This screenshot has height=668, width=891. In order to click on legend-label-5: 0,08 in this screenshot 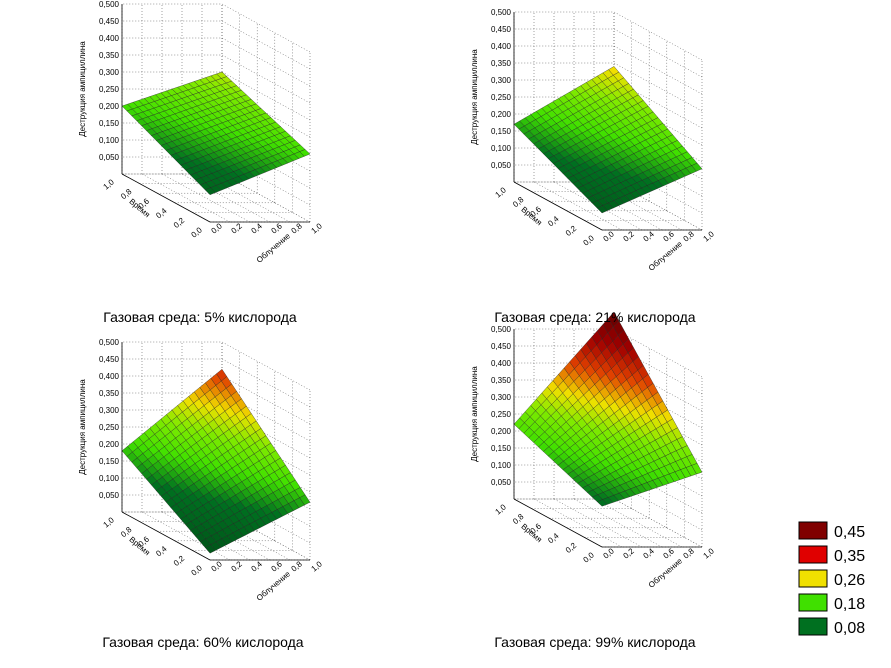, I will do `click(849, 628)`.